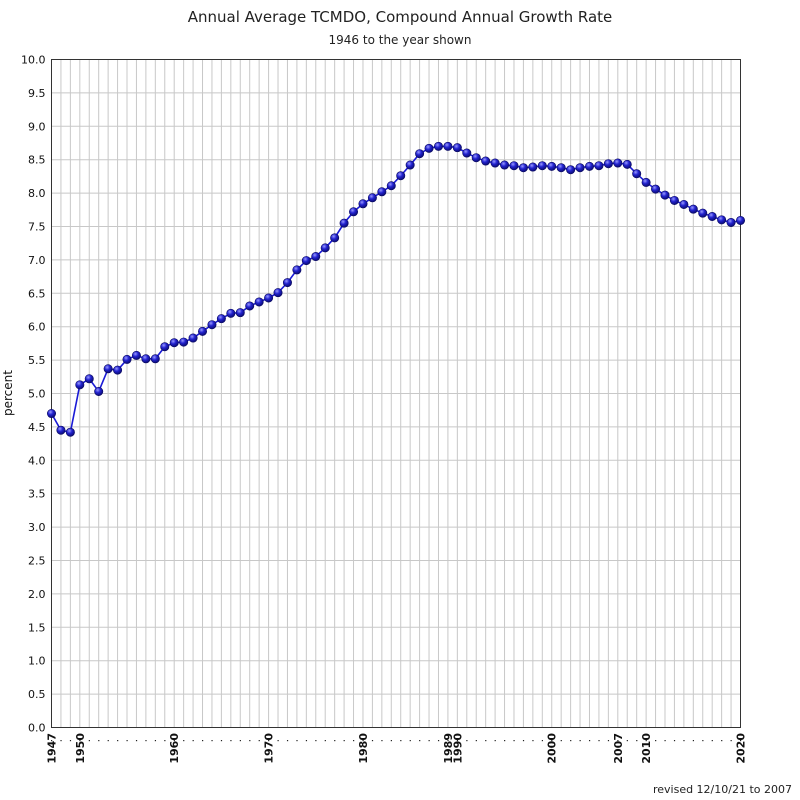  I want to click on y-tick-label: 7.0, so click(37, 260).